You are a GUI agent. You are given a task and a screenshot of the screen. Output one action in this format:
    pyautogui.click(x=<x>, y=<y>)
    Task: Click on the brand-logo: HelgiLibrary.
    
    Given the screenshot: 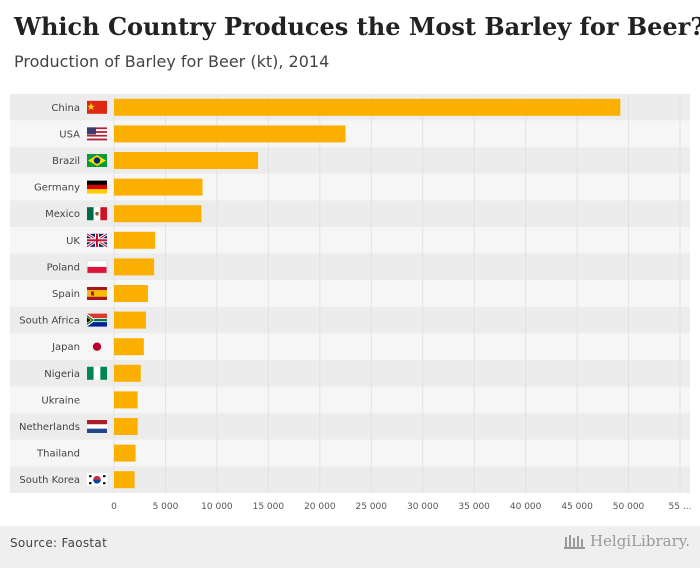 What is the action you would take?
    pyautogui.click(x=626, y=541)
    